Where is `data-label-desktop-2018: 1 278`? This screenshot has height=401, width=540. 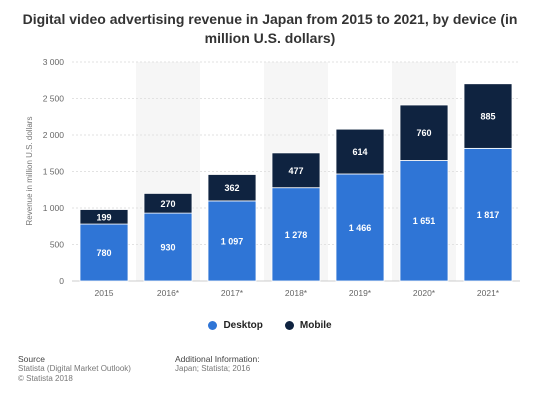
data-label-desktop-2018: 1 278 is located at coordinates (296, 235).